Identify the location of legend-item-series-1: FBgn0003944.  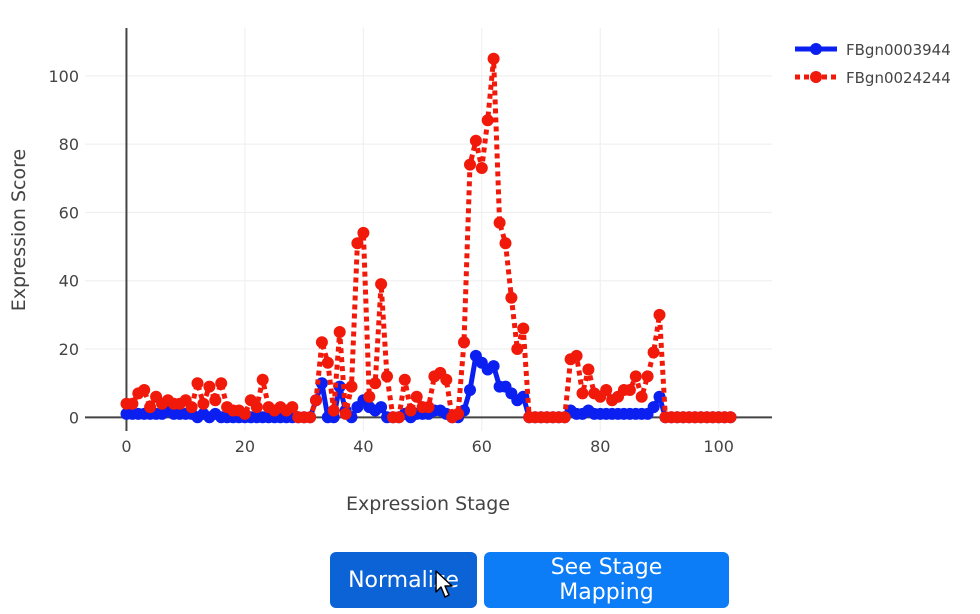
(873, 50).